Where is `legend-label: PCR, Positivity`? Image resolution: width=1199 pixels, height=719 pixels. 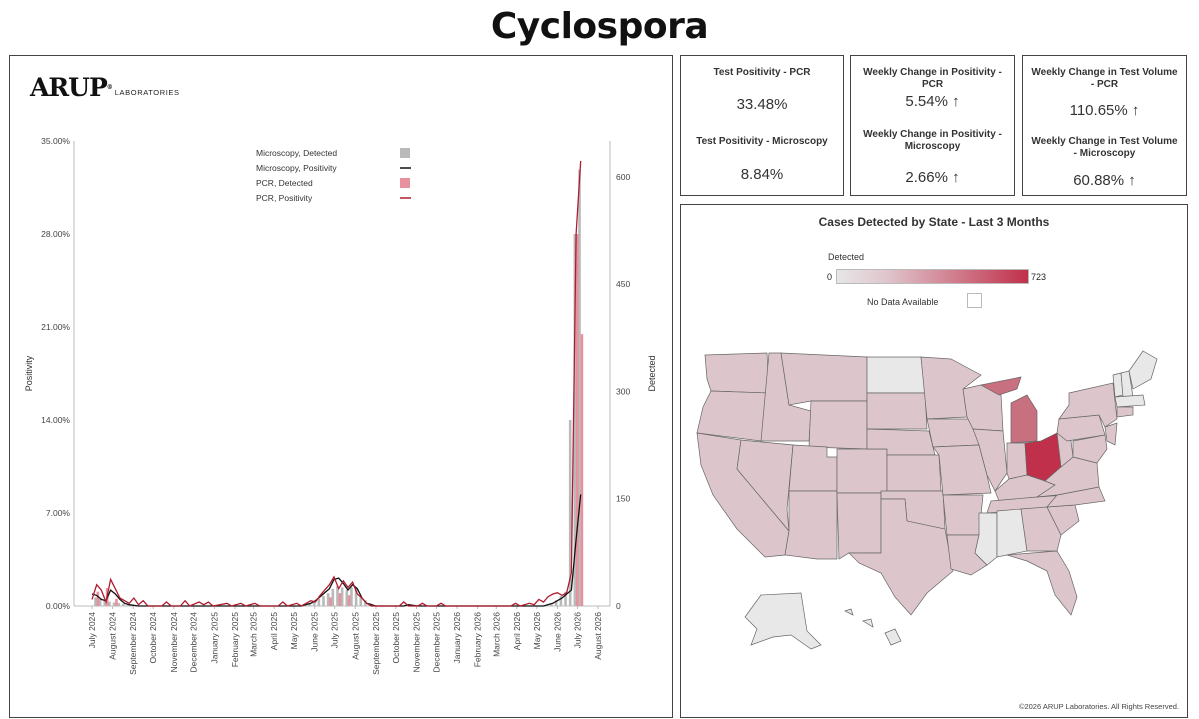 legend-label: PCR, Positivity is located at coordinates (284, 198).